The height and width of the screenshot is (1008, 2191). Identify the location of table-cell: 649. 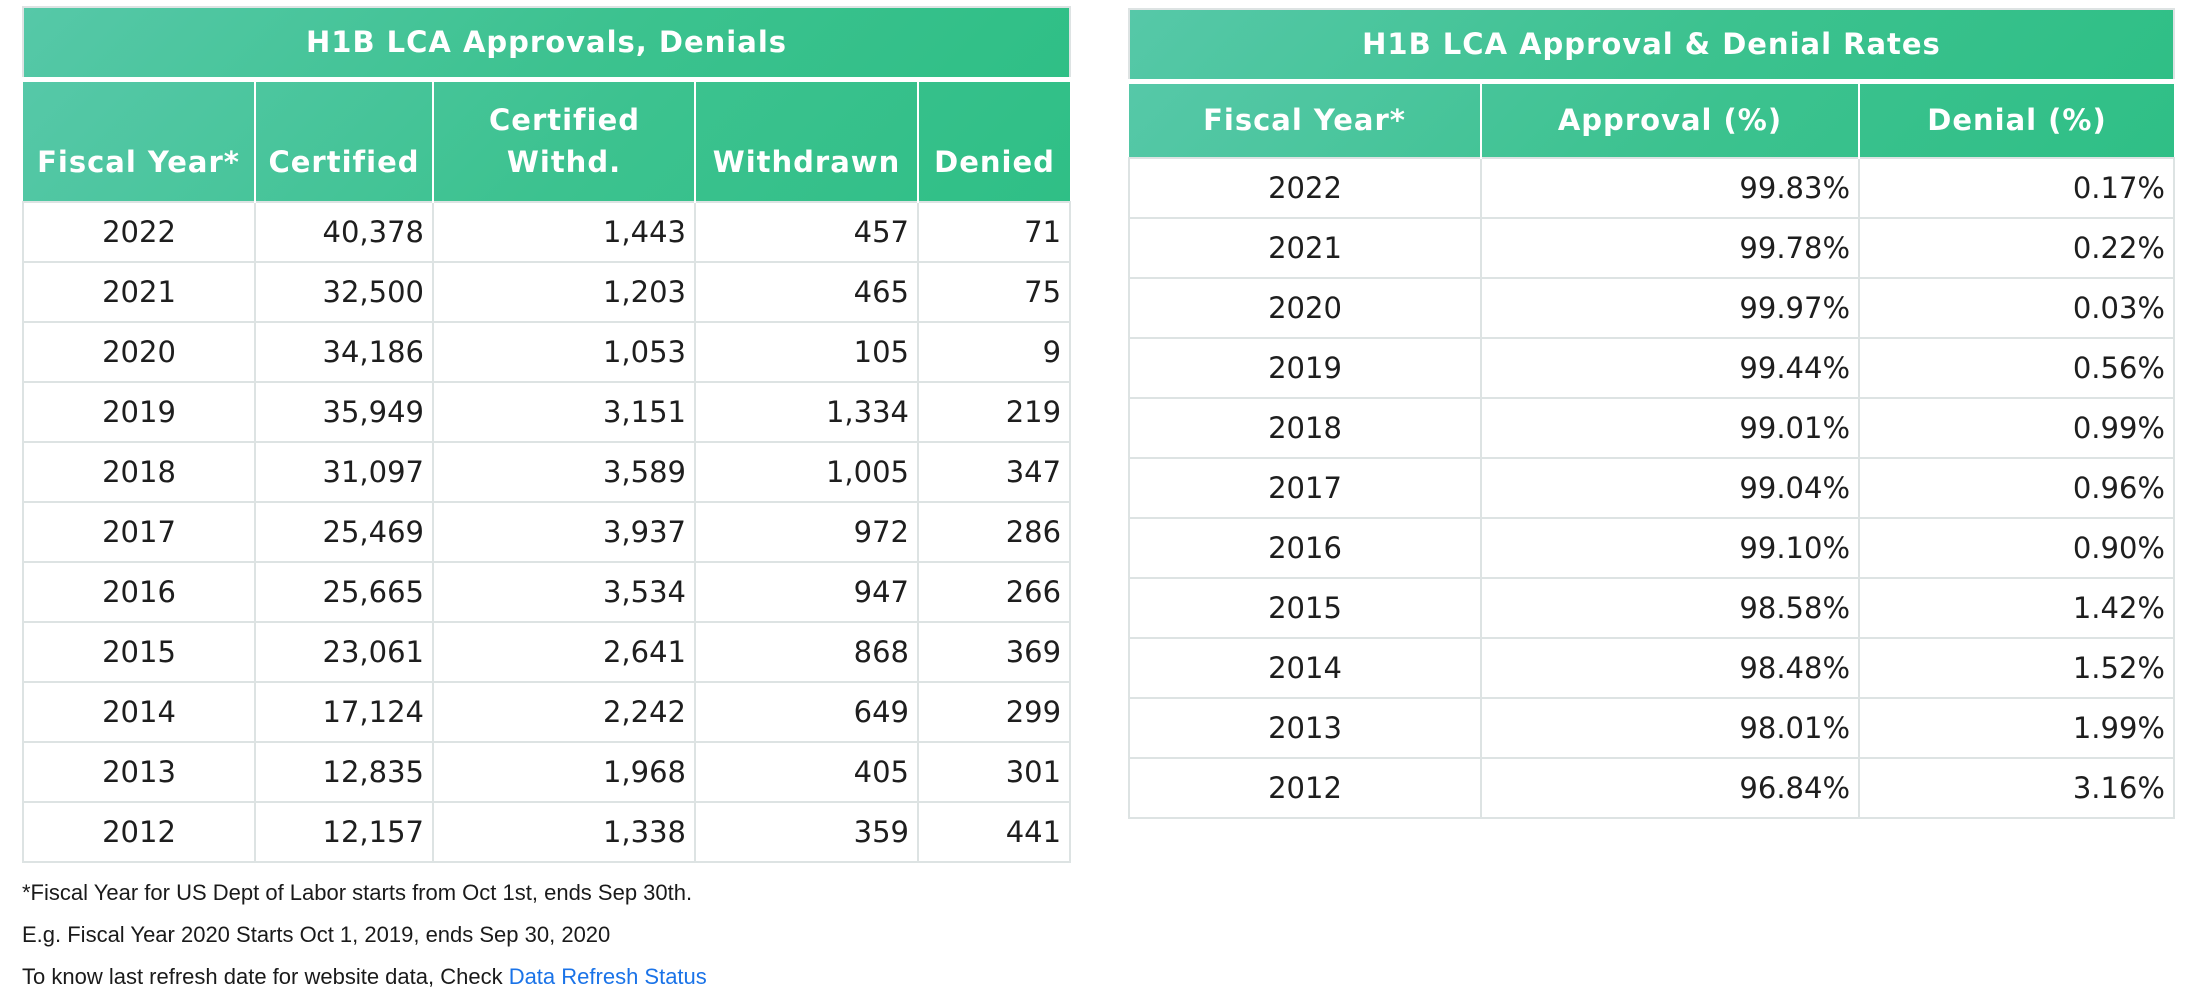
(806, 712).